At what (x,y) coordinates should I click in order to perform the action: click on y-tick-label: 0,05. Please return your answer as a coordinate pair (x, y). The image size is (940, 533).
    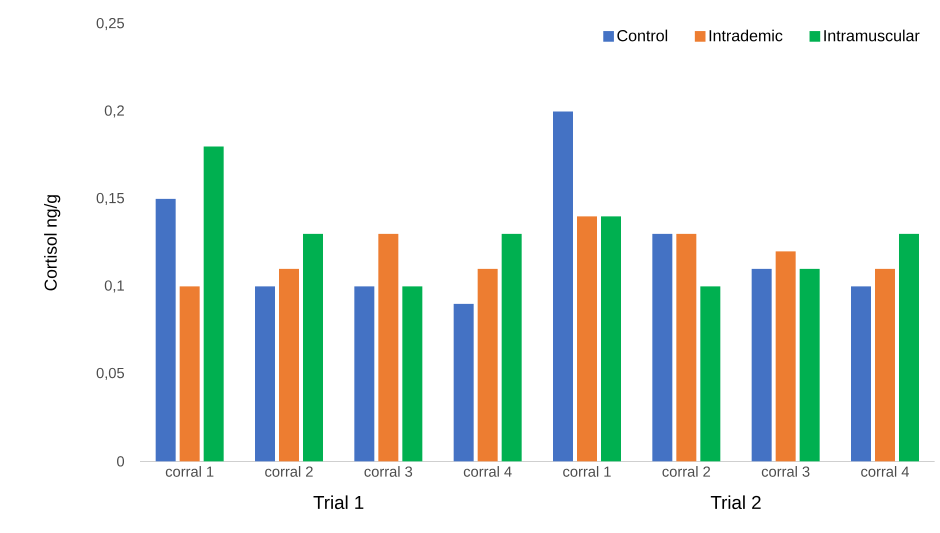
    Looking at the image, I should click on (110, 374).